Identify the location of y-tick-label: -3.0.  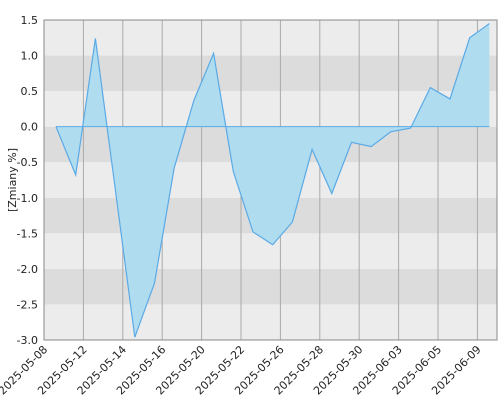
(27, 340).